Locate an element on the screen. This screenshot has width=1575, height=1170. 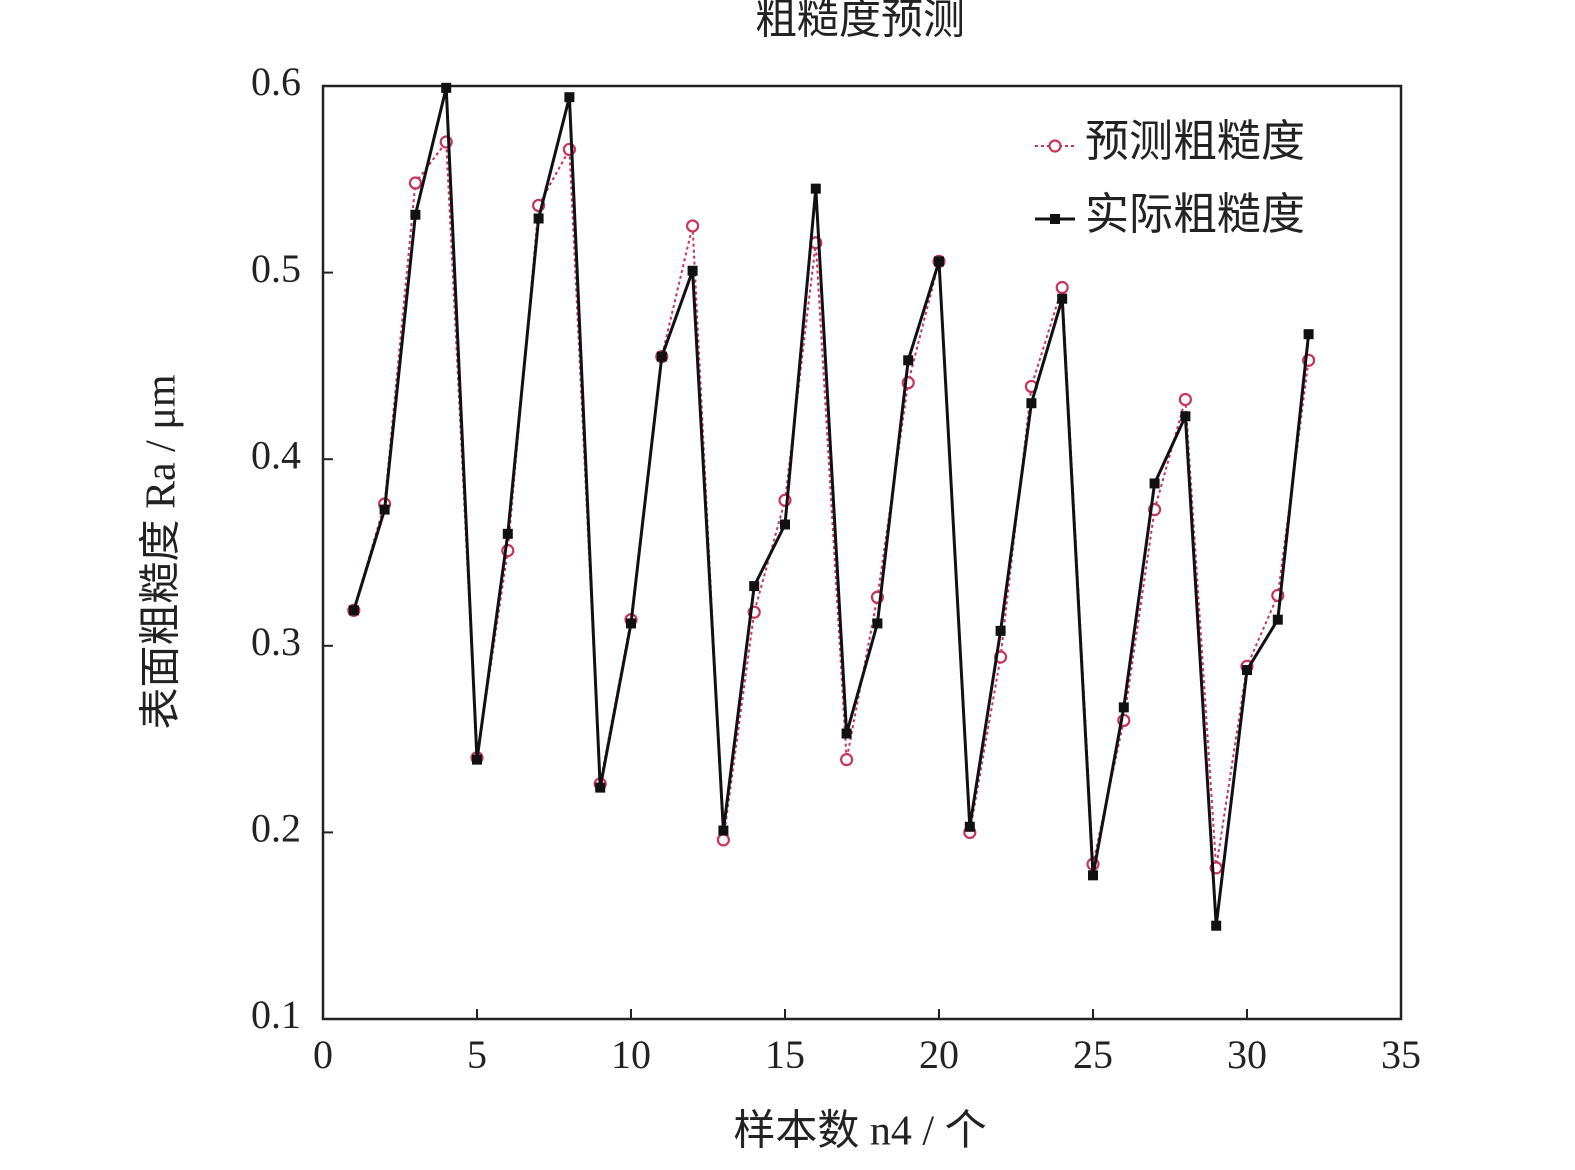
y-axis-label: 表面粗糙度 Ra / μm is located at coordinates (162, 551).